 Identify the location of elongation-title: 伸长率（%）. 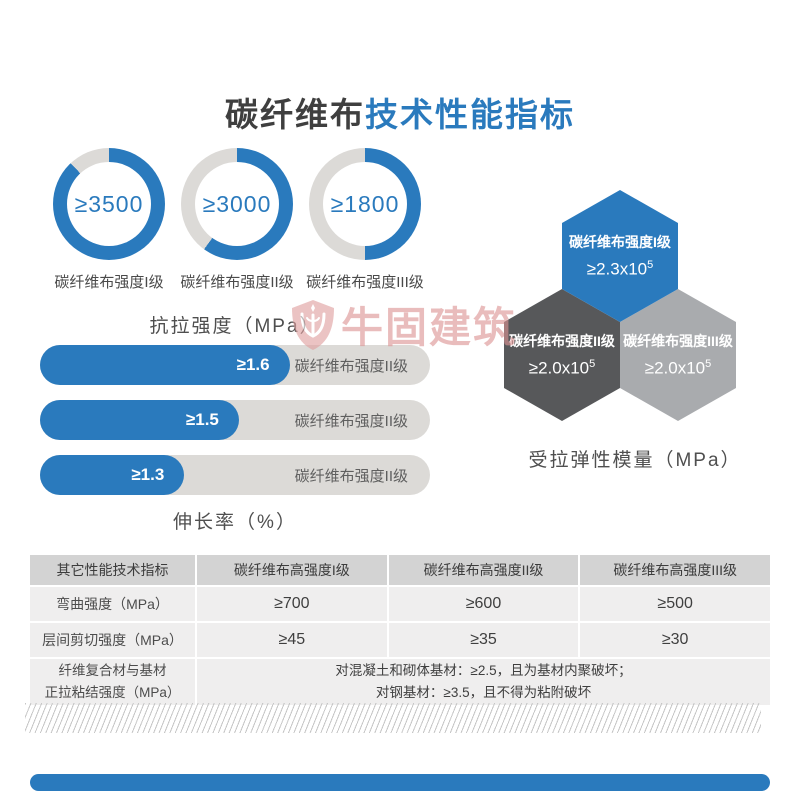
(235, 522).